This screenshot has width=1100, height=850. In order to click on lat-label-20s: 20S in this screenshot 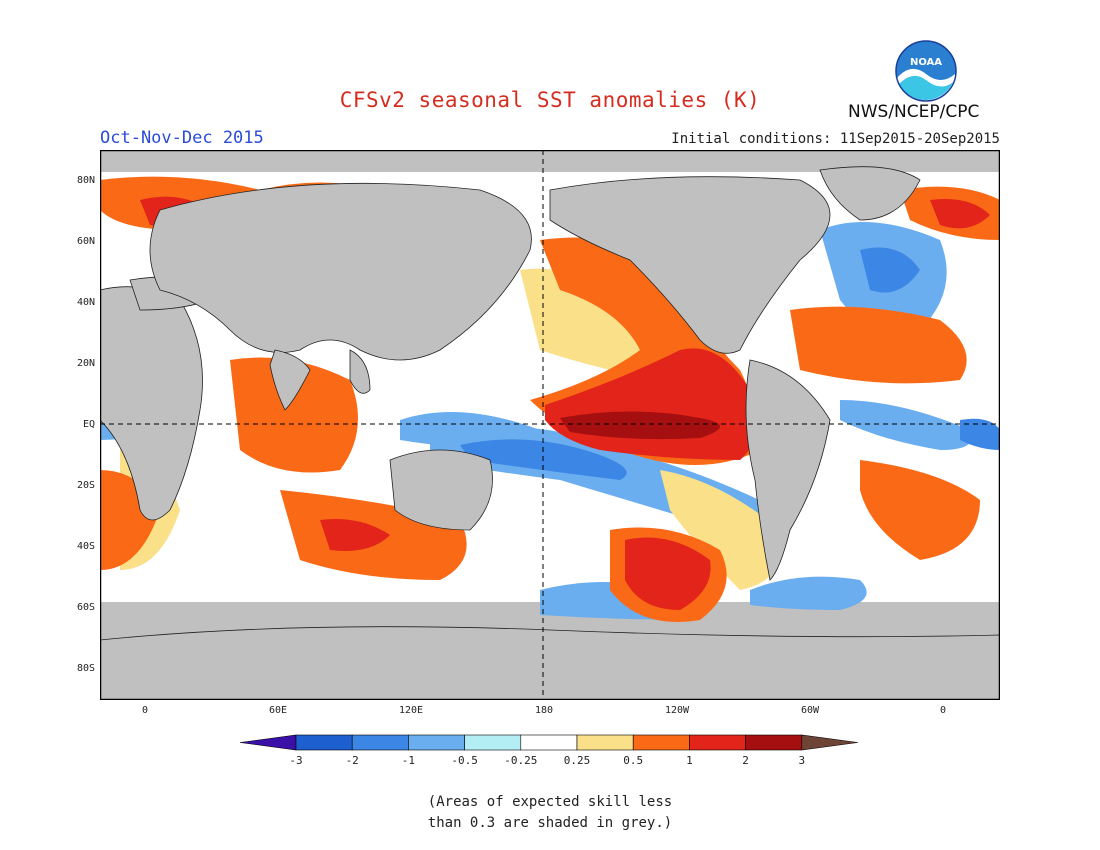, I will do `click(85, 485)`.